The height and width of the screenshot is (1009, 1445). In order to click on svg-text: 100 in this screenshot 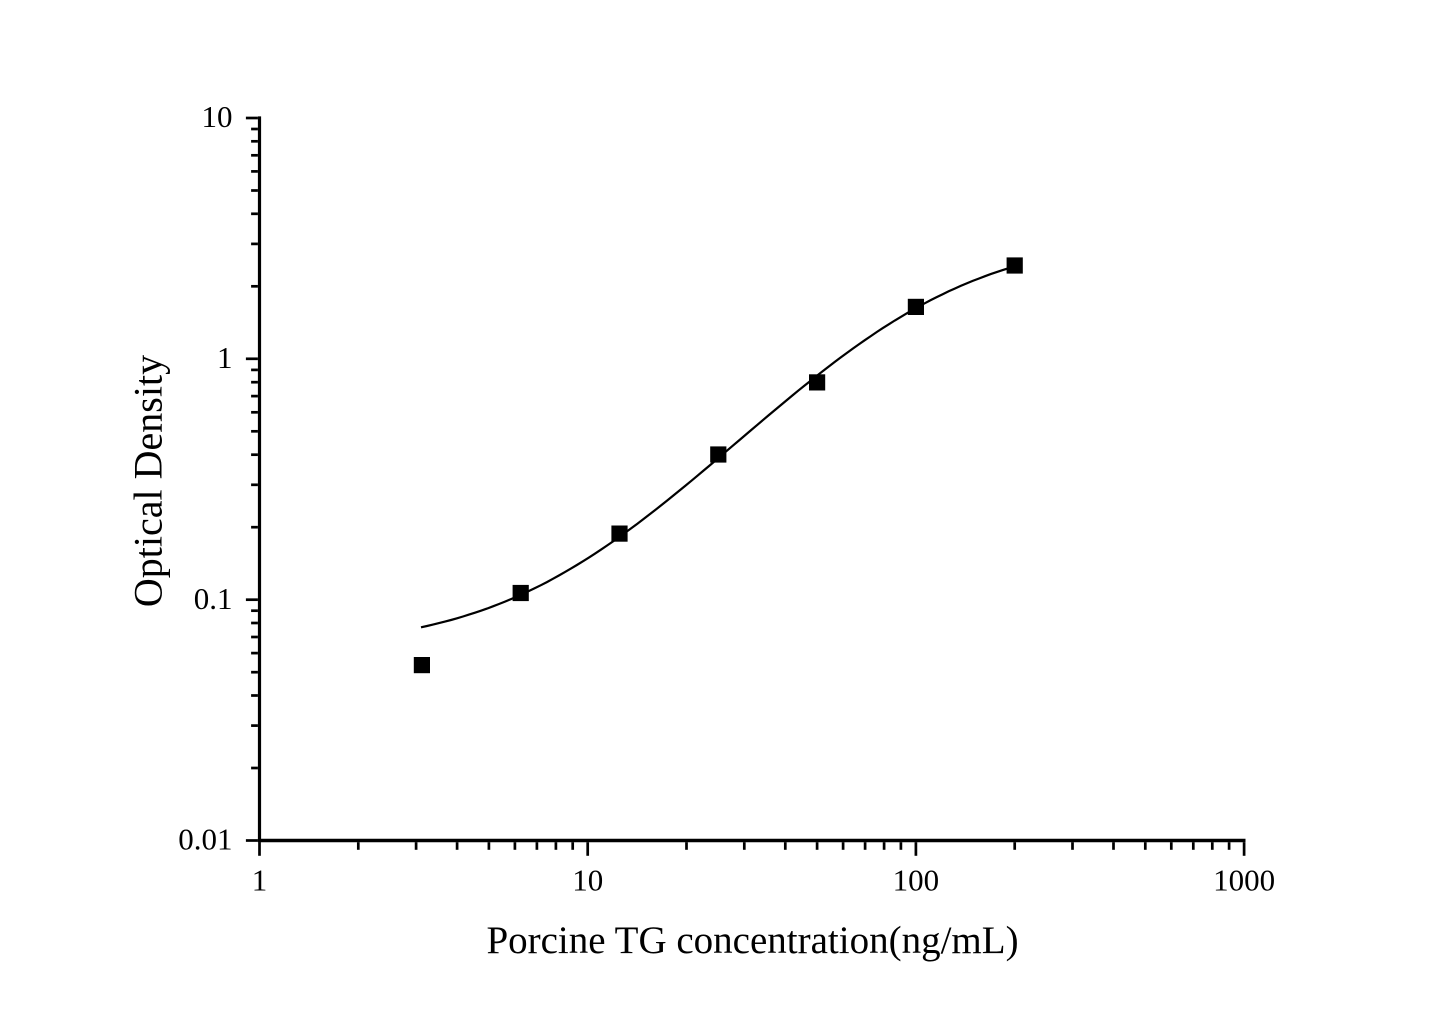, I will do `click(916, 880)`.